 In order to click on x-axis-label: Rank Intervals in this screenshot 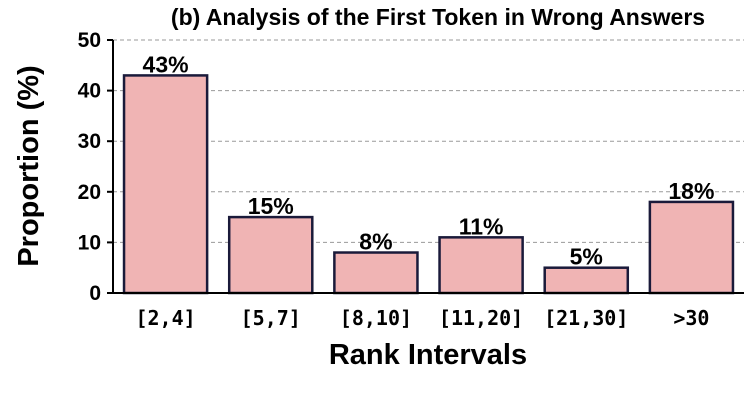, I will do `click(428, 355)`.